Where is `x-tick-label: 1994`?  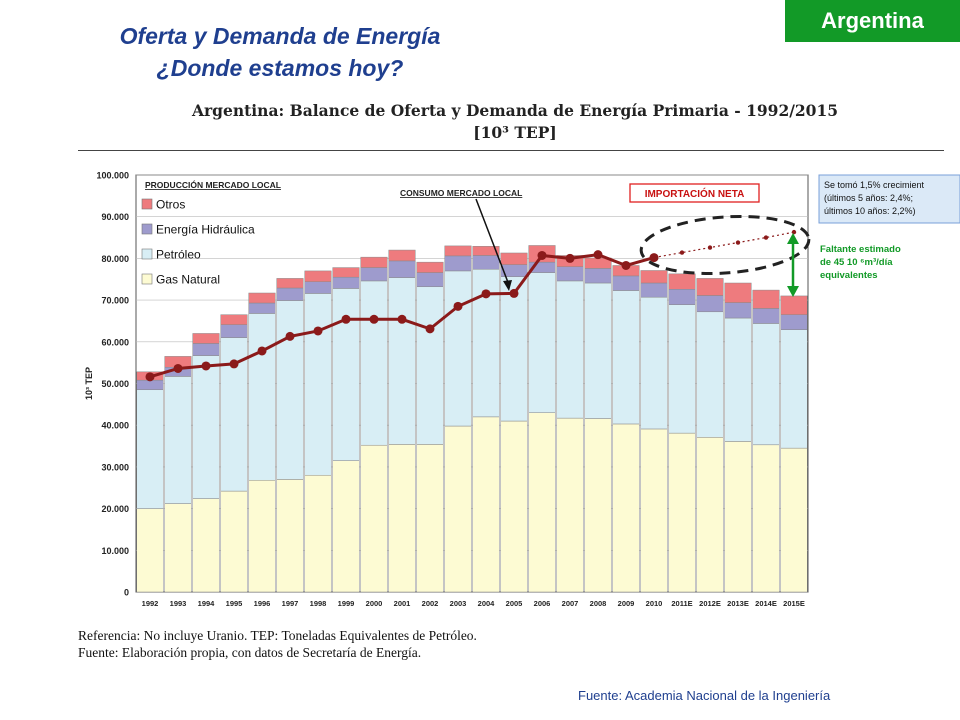 x-tick-label: 1994 is located at coordinates (207, 603).